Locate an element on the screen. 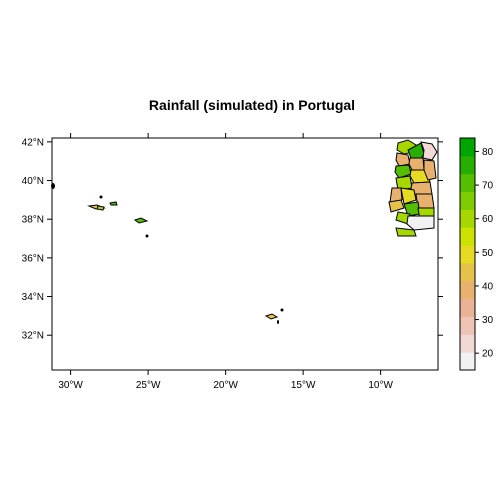 This screenshot has height=504, width=504. legend-tick-label: 70 is located at coordinates (488, 186).